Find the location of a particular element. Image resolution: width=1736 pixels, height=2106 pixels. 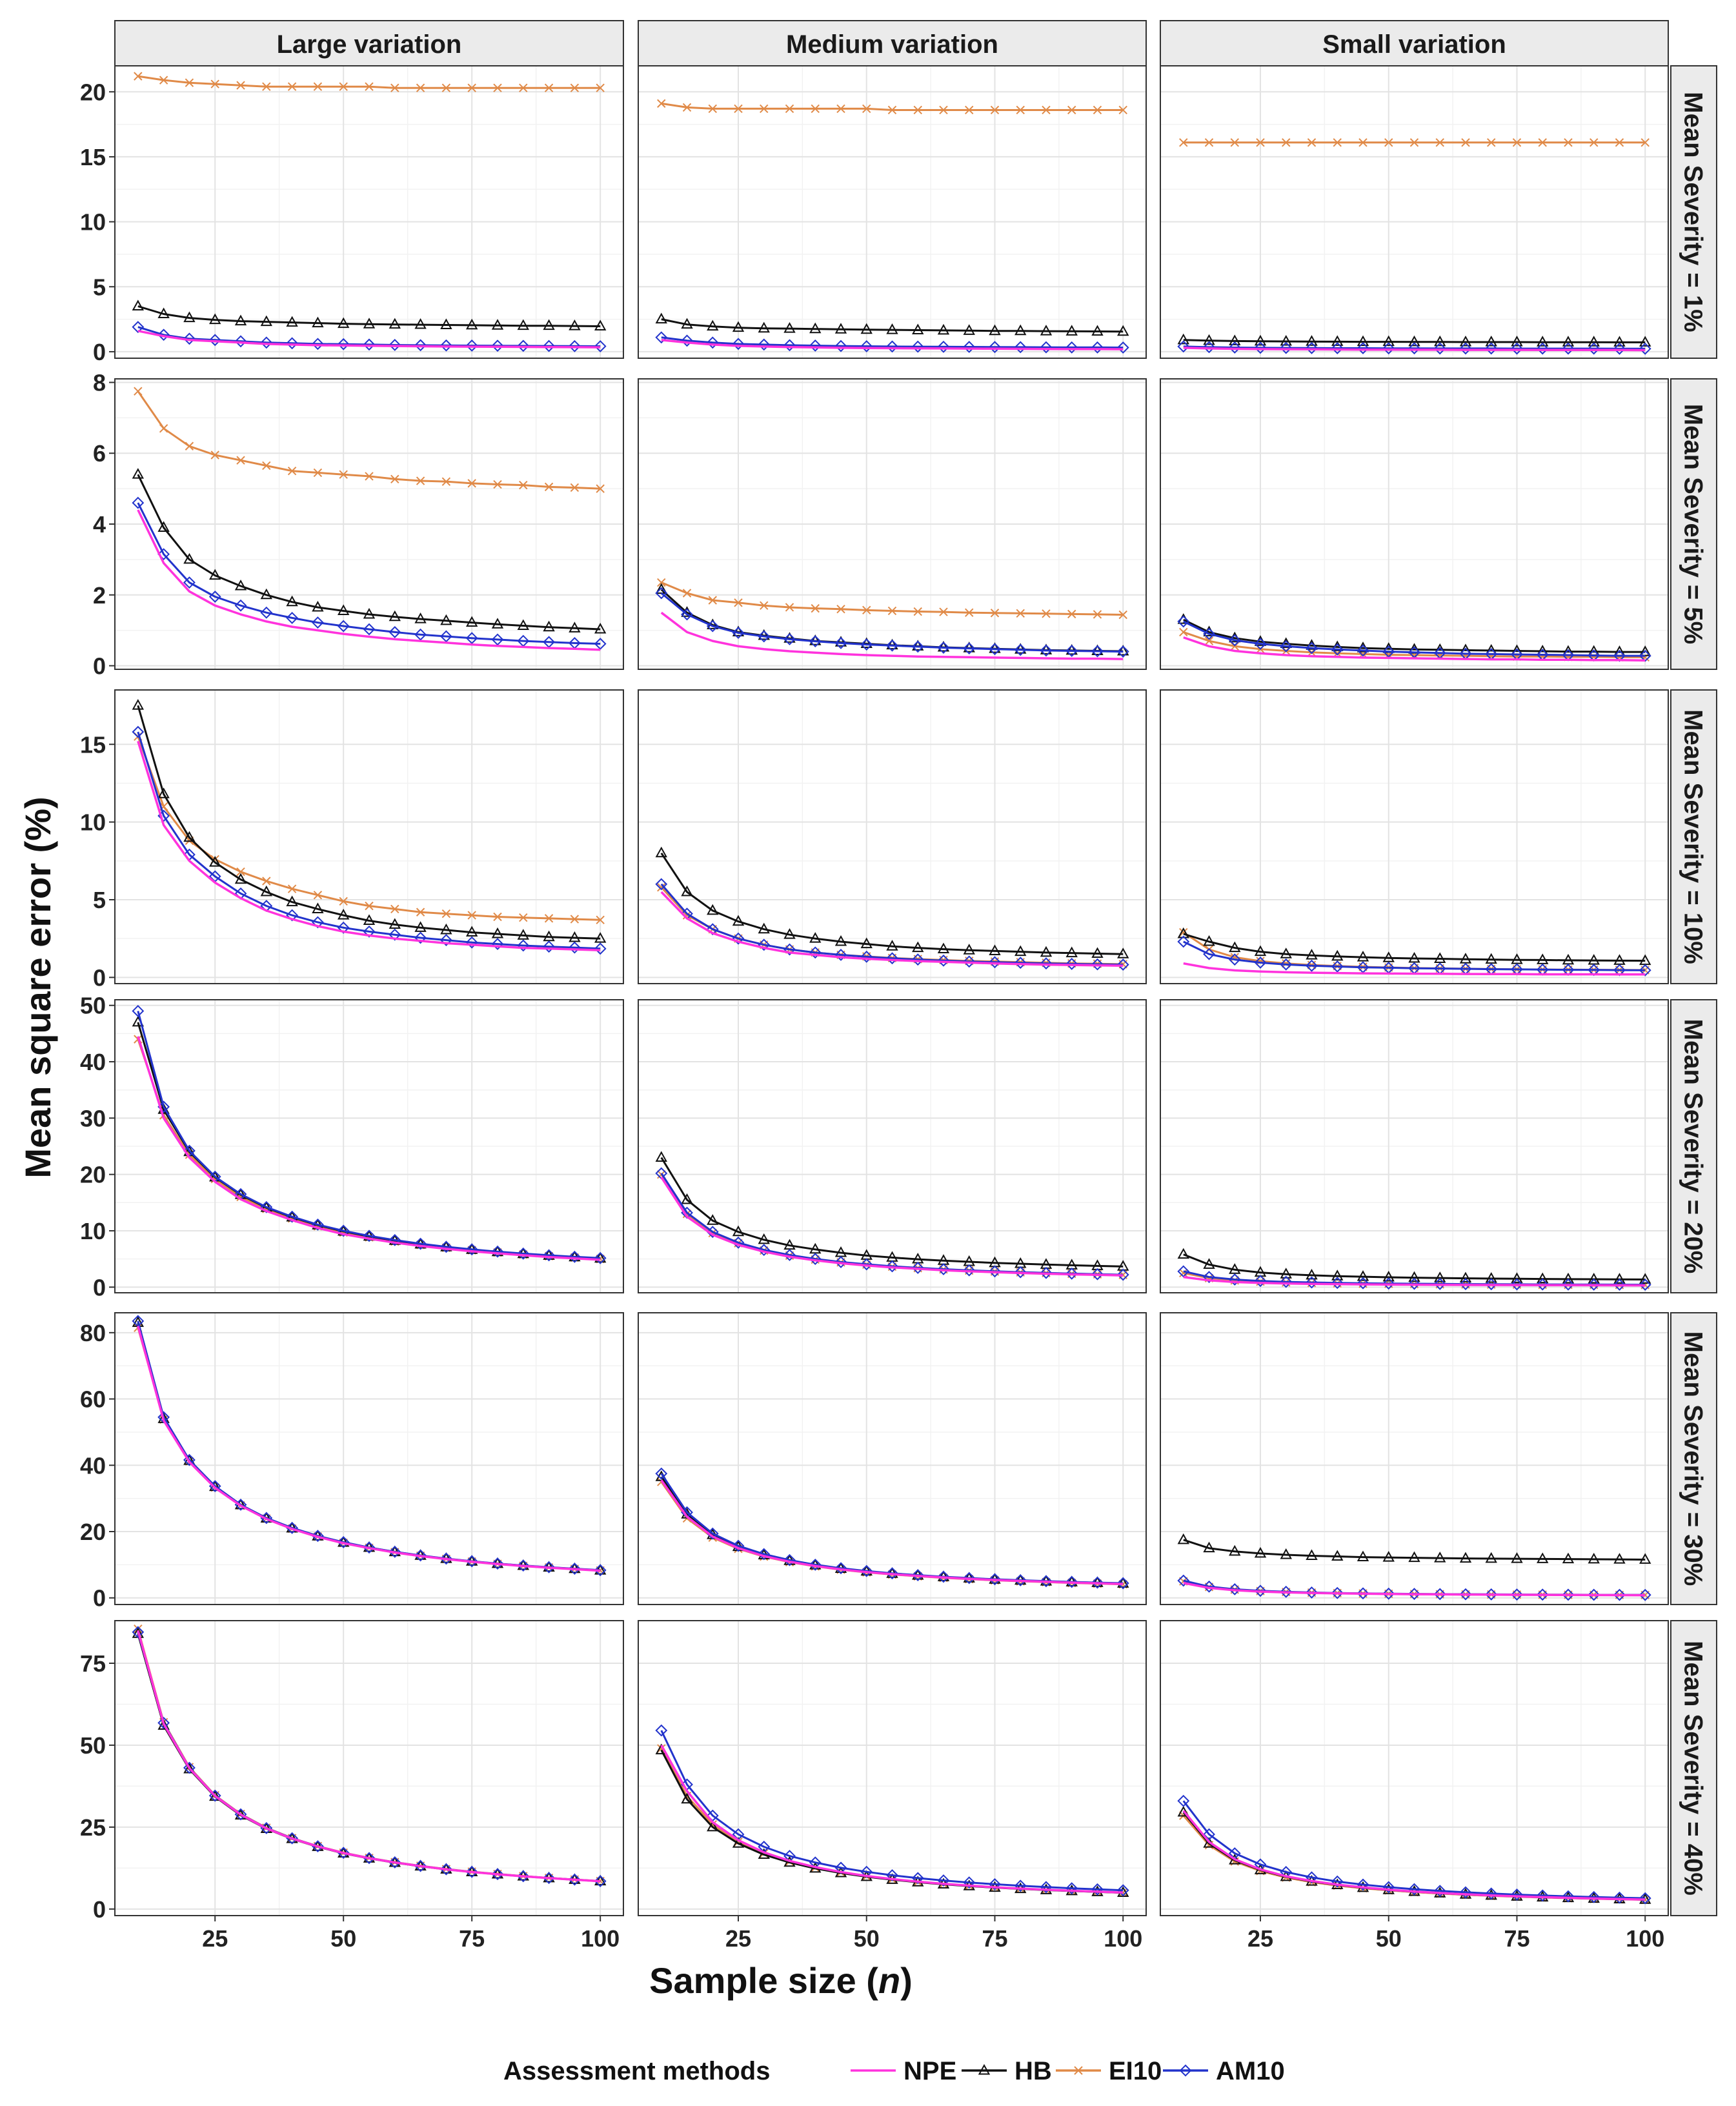

y-tick-label: 50 is located at coordinates (93, 1006).